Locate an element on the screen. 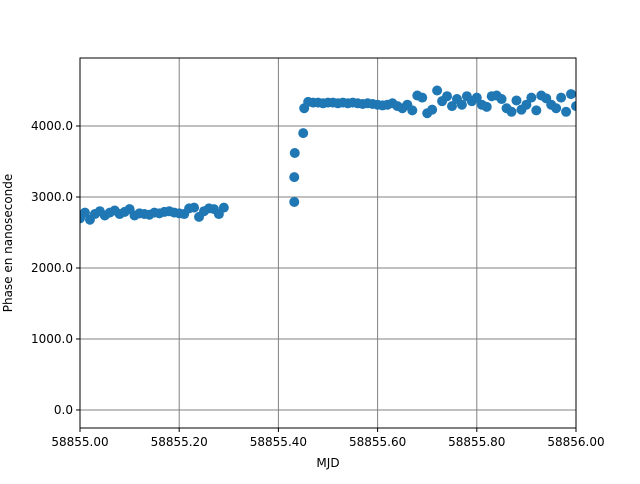 The height and width of the screenshot is (484, 640). y-tick-label: 3000.0 is located at coordinates (52, 197).